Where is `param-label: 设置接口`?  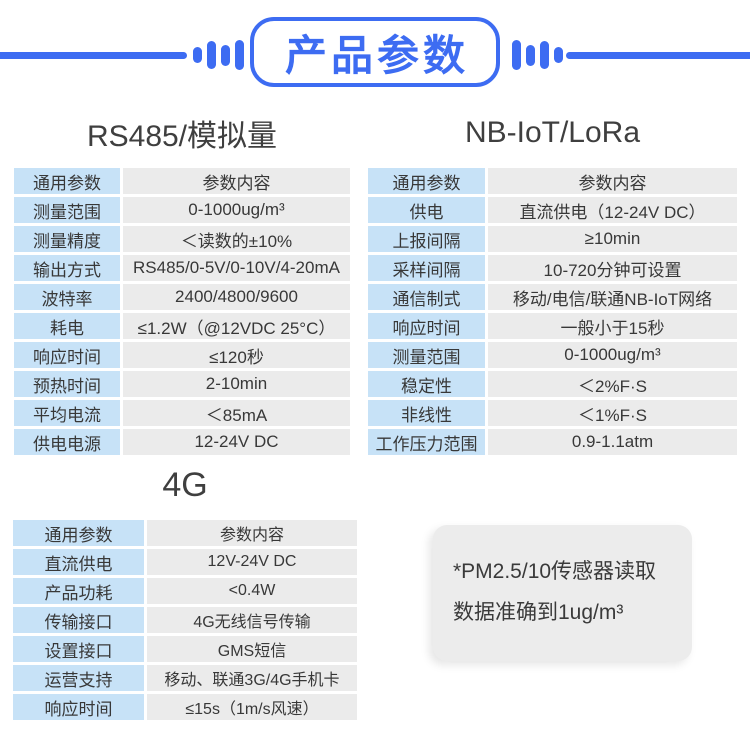 param-label: 设置接口 is located at coordinates (78, 649).